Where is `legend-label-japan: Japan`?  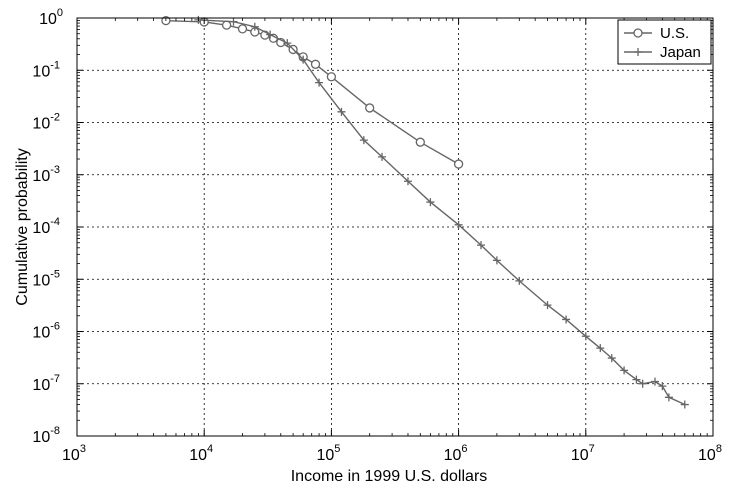 legend-label-japan: Japan is located at coordinates (680, 52).